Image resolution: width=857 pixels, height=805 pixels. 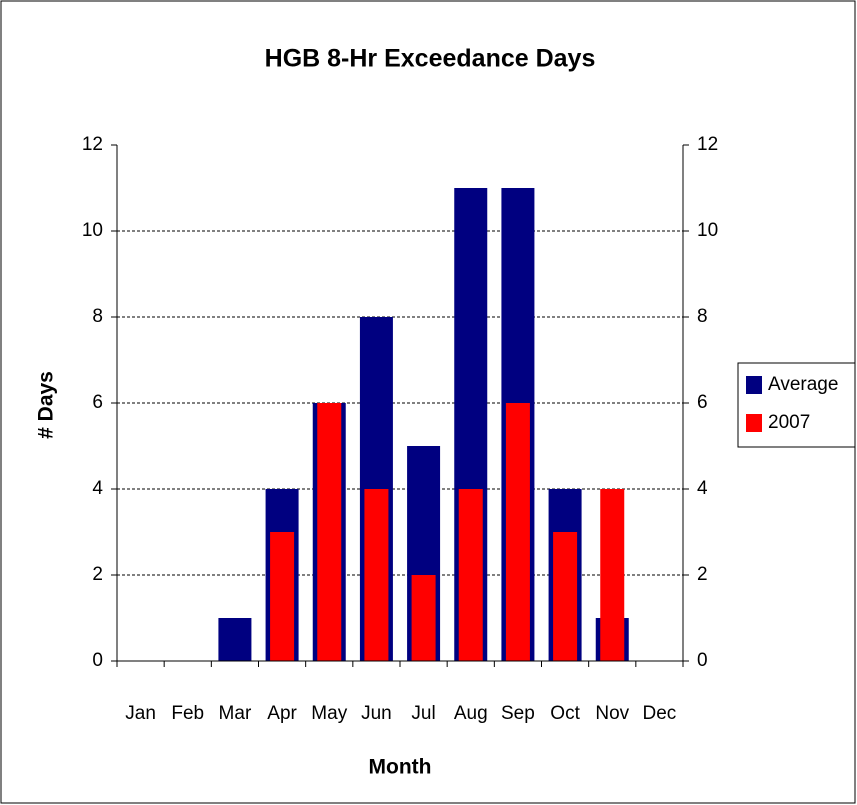 What do you see at coordinates (789, 422) in the screenshot?
I see `legend-label: 2007` at bounding box center [789, 422].